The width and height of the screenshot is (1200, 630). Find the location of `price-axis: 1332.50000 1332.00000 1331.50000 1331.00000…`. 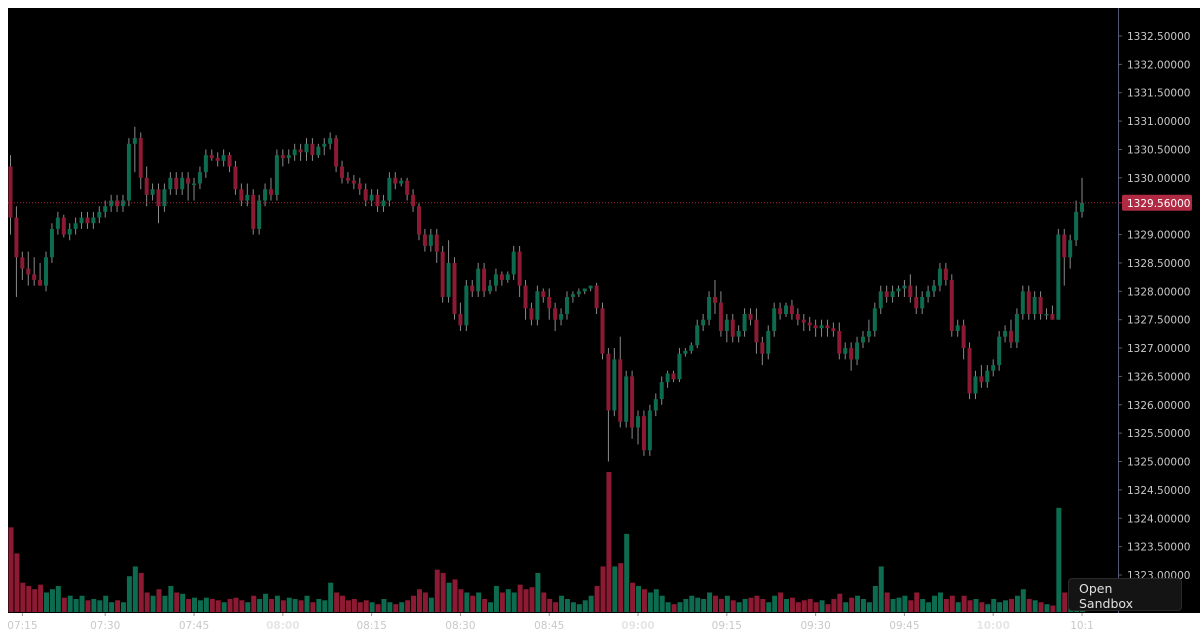

price-axis: 1332.50000 1332.00000 1331.50000 1331.00000… is located at coordinates (1155, 306).